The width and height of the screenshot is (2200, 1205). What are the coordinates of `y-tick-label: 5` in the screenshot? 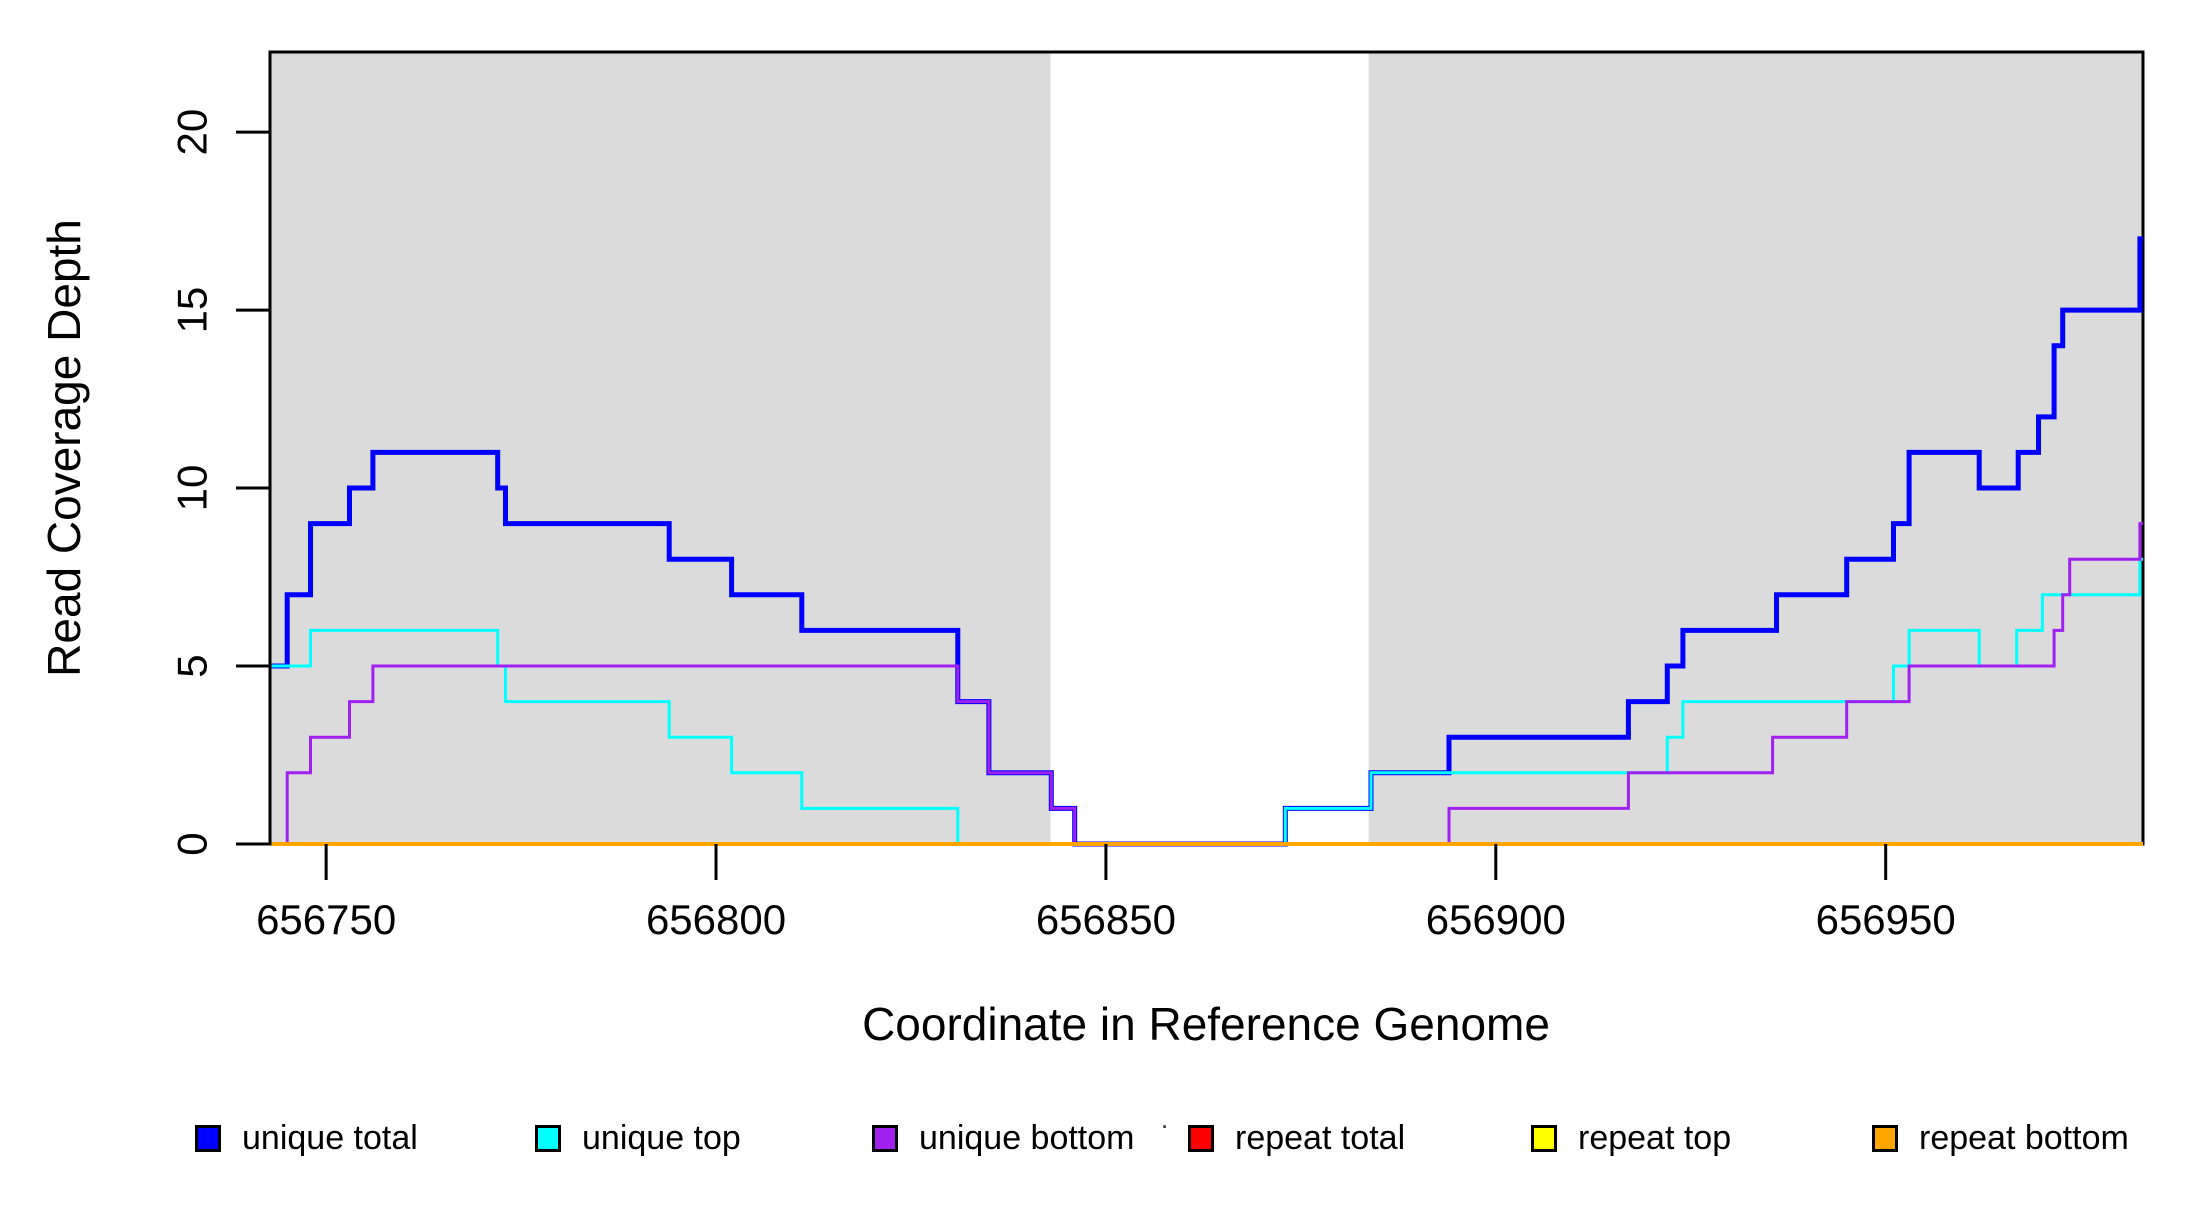 It's located at (192, 665).